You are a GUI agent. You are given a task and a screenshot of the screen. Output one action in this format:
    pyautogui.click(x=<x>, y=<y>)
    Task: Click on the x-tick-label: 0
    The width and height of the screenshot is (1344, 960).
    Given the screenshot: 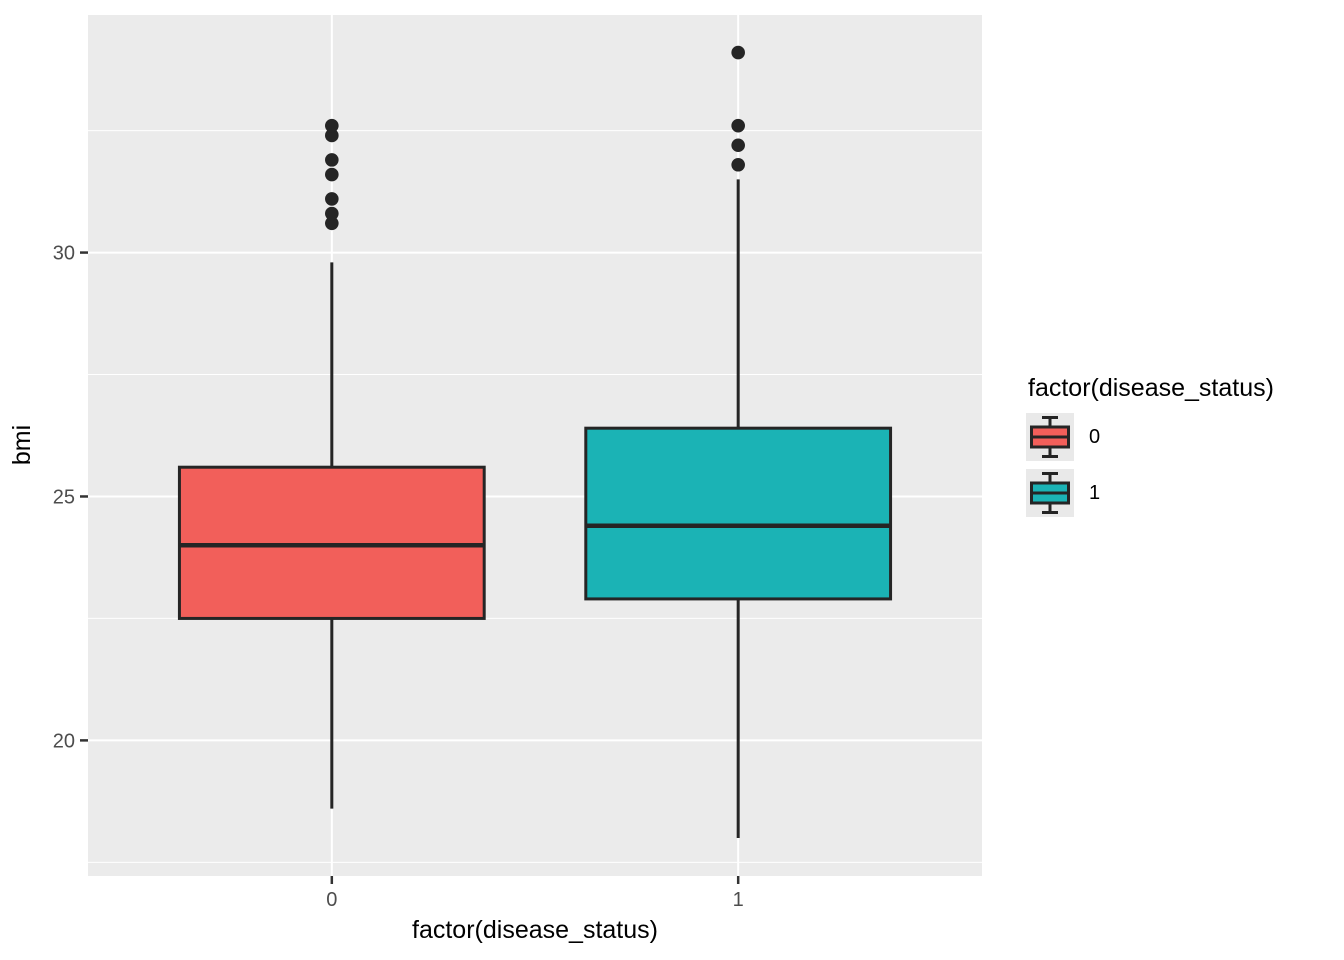 What is the action you would take?
    pyautogui.click(x=331, y=900)
    